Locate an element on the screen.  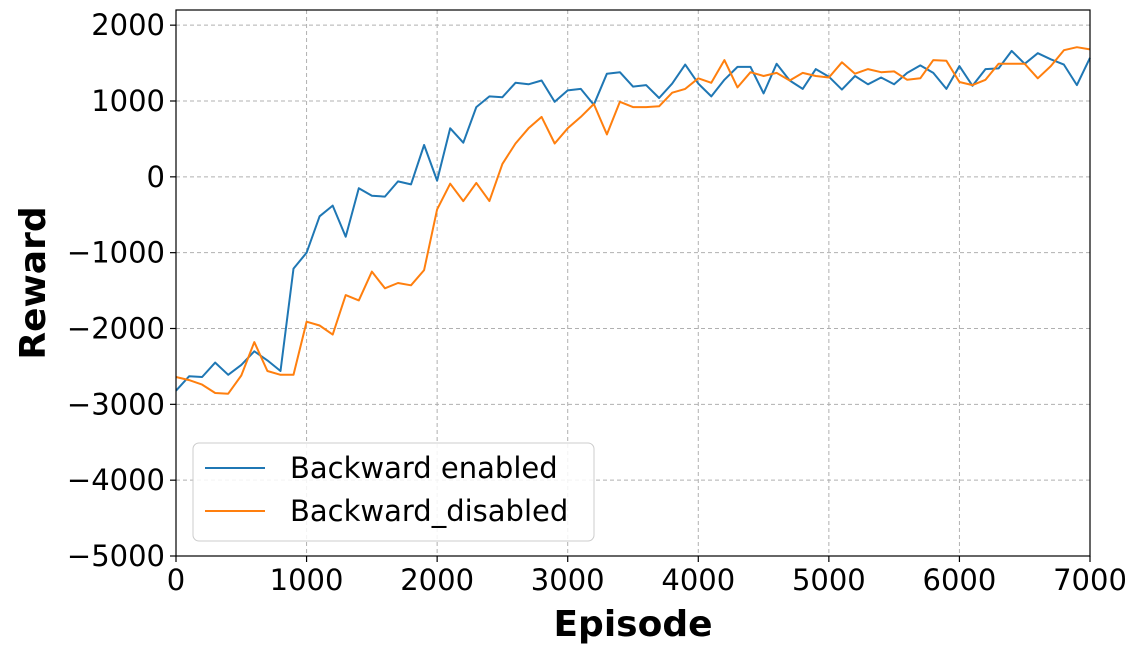
y-tick-label: 2000 is located at coordinates (128, 25).